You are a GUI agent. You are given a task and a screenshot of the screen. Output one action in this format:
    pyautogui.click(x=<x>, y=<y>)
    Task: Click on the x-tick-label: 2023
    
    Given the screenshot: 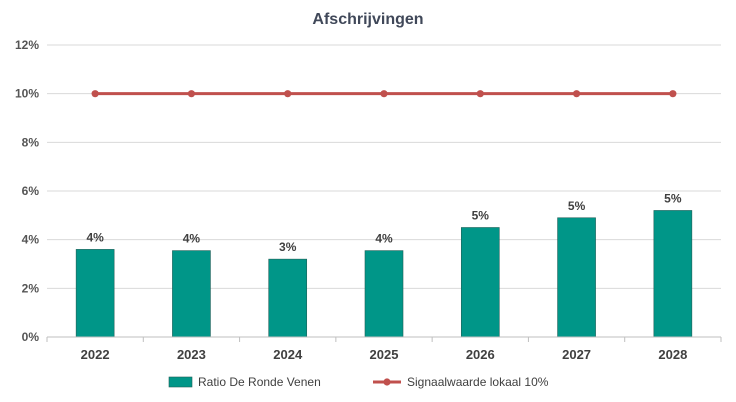 What is the action you would take?
    pyautogui.click(x=191, y=354)
    